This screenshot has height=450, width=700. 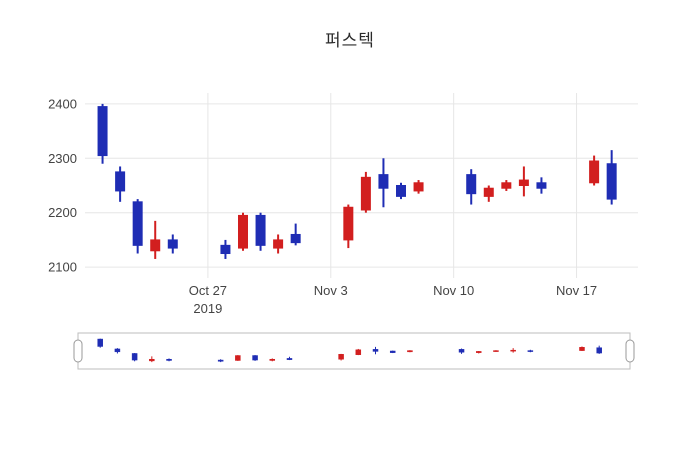 I want to click on range-slider-handle-left, so click(x=78, y=351).